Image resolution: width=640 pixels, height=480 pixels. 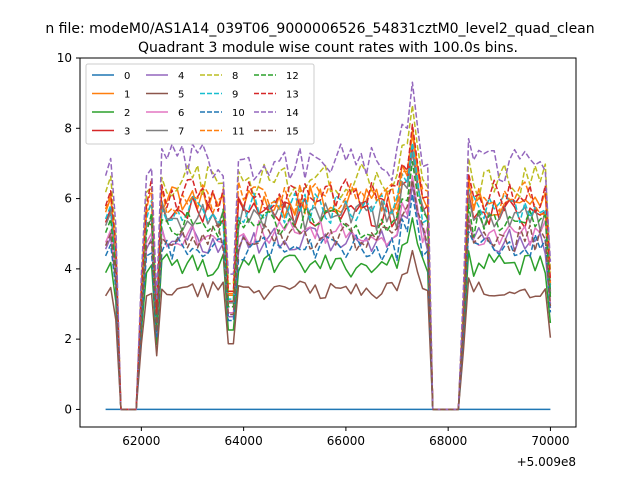 What do you see at coordinates (292, 113) in the screenshot?
I see `legend-label-14: 14` at bounding box center [292, 113].